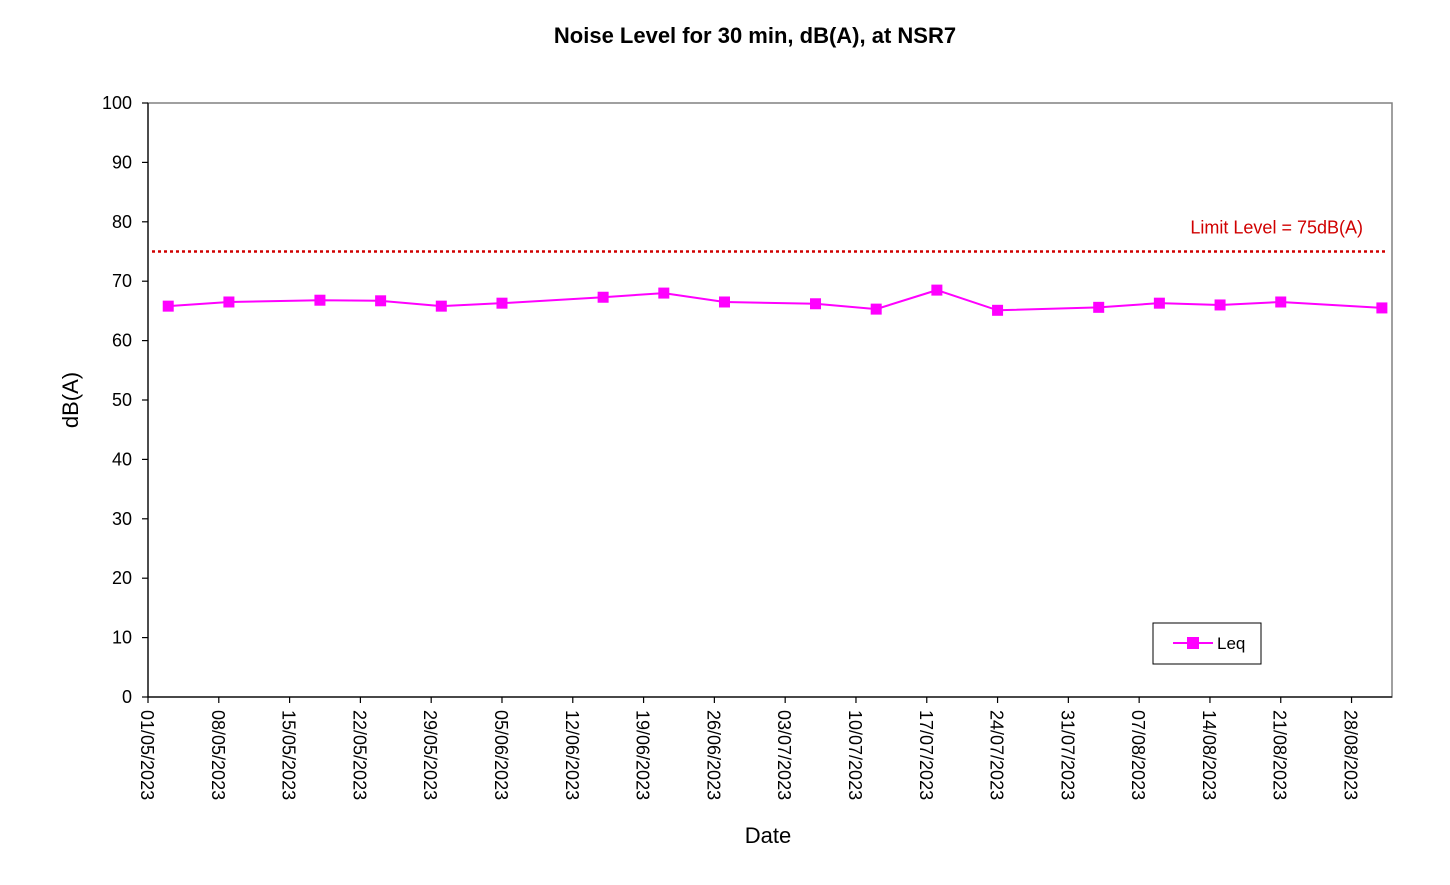 The width and height of the screenshot is (1450, 885). Describe the element at coordinates (127, 697) in the screenshot. I see `y-tick-label: 0` at that location.